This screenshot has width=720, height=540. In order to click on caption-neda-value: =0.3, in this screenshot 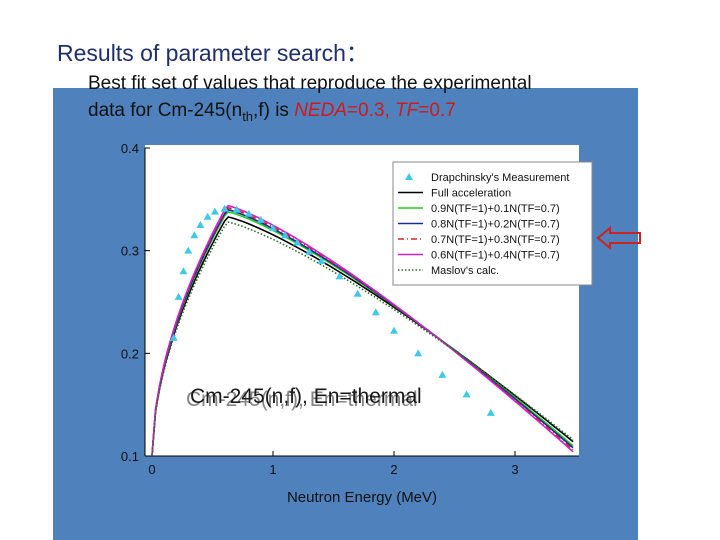, I will do `click(371, 110)`.